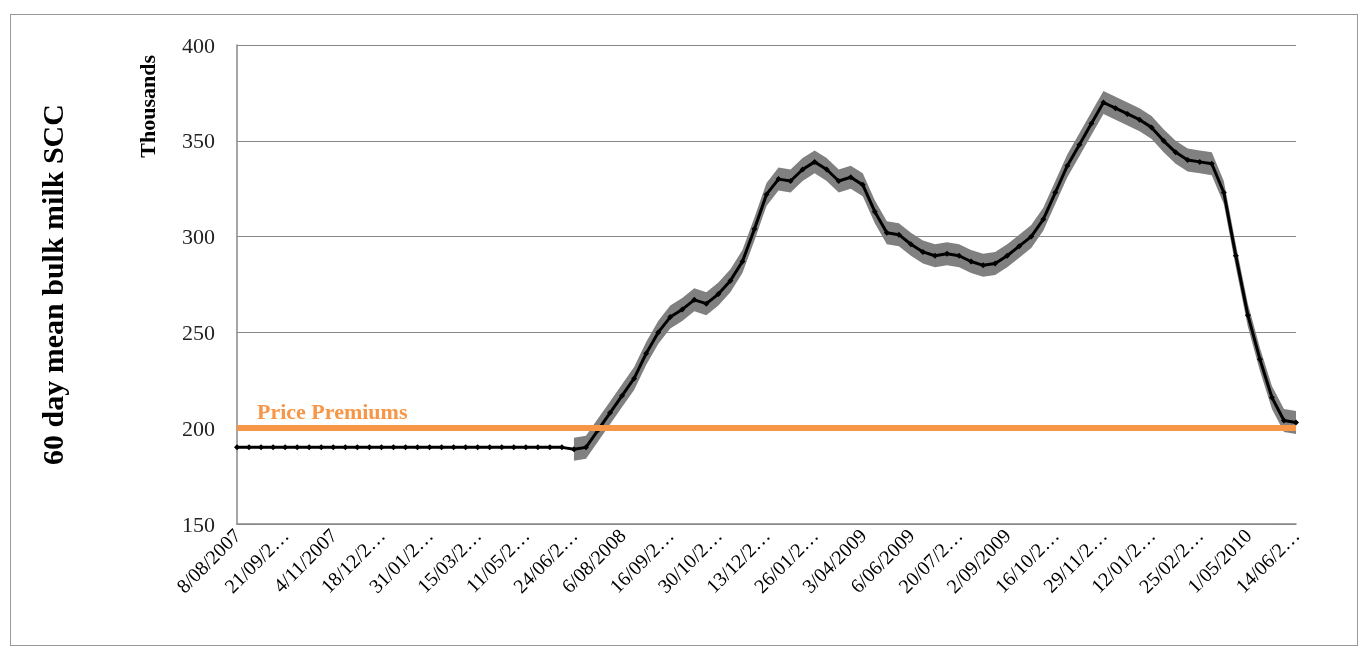  I want to click on y-axis-title: 60 day mean bulk milk SCC, so click(52, 284).